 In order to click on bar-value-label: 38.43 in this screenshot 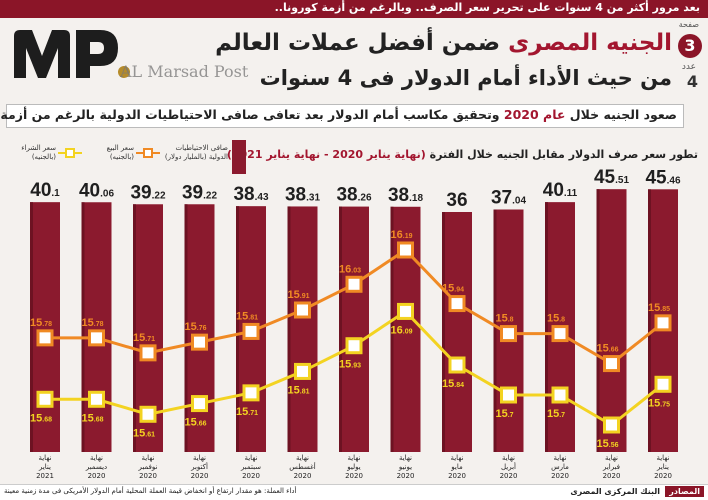, I will do `click(250, 194)`.